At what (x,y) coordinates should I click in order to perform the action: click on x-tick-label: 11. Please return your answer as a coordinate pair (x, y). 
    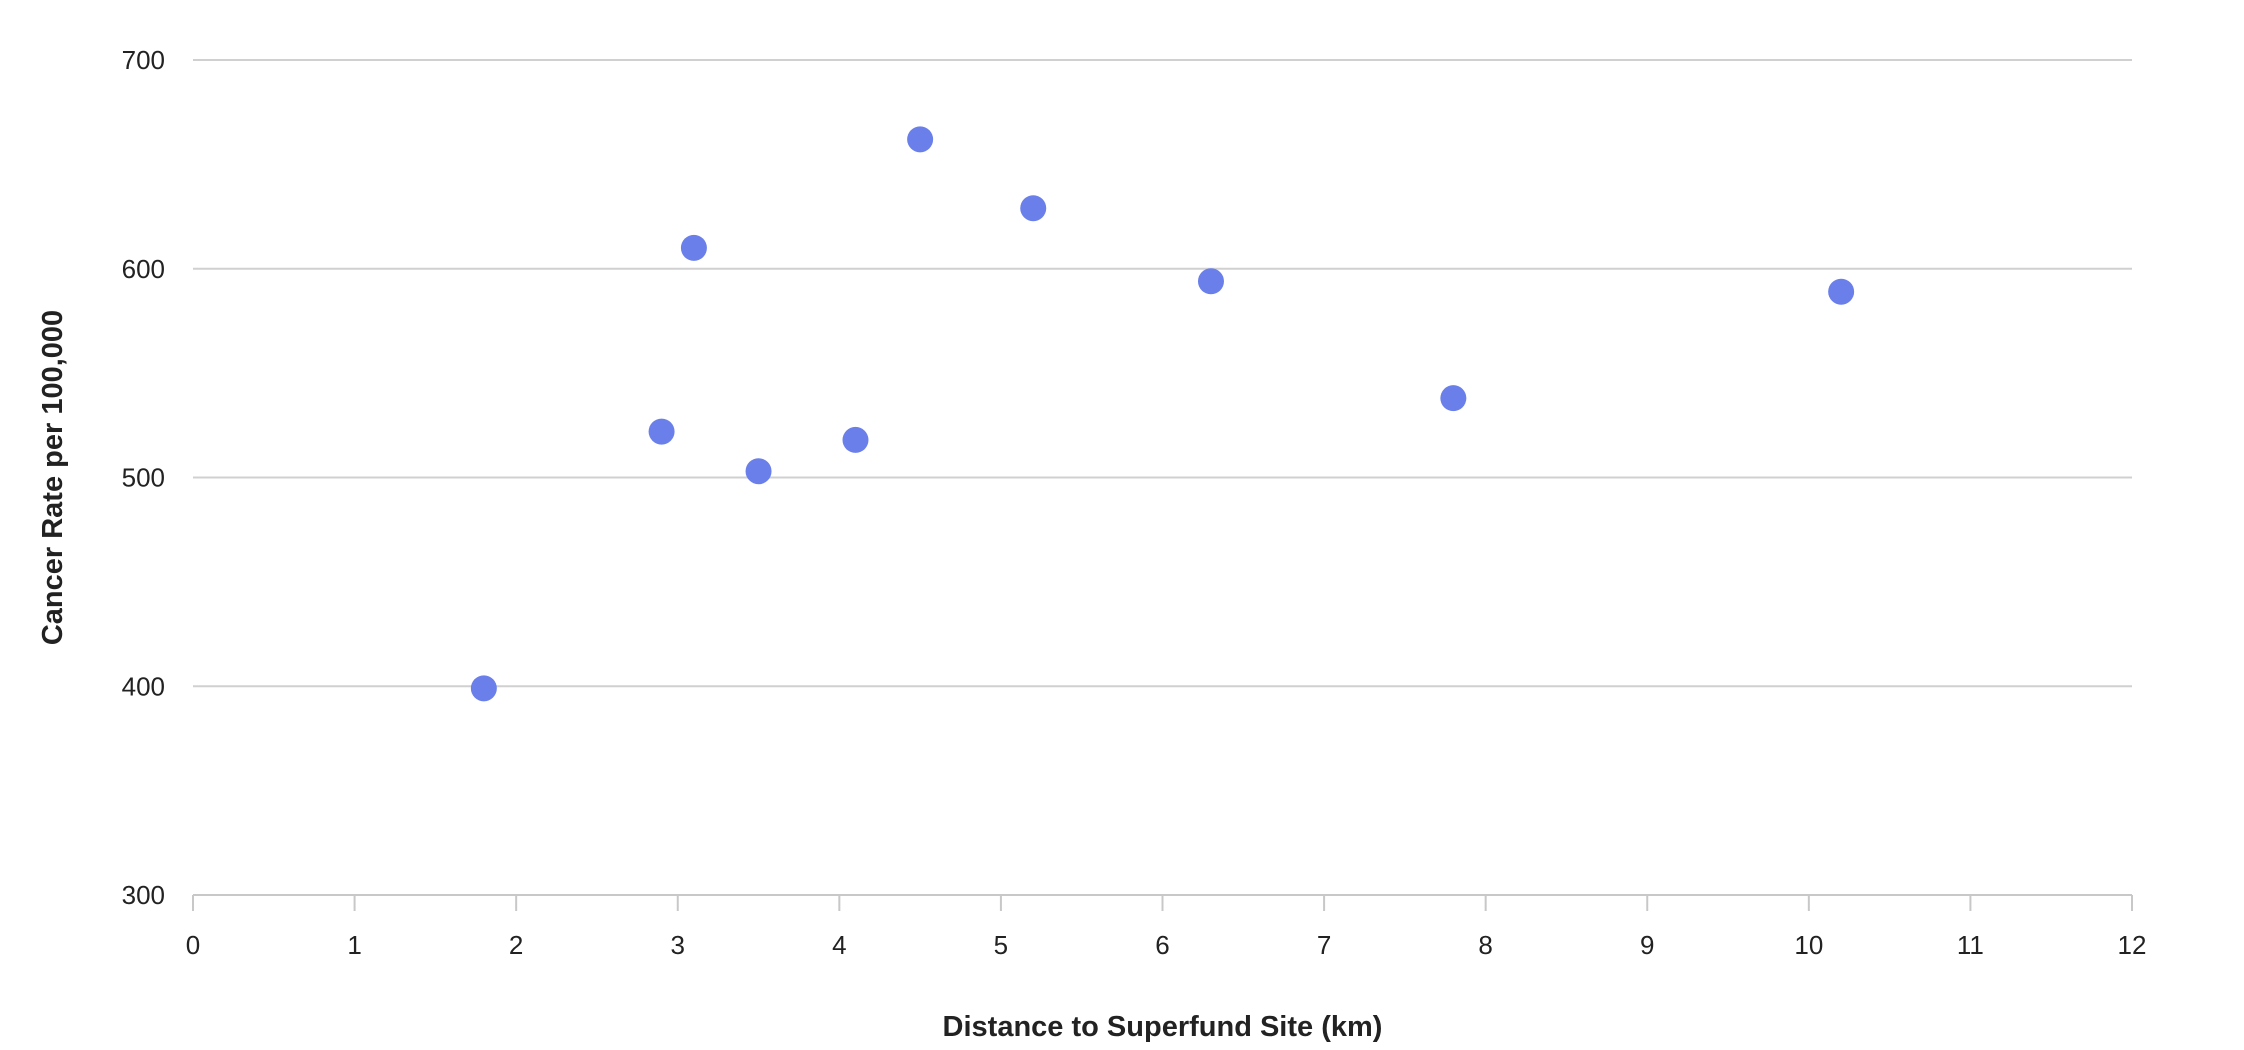
    Looking at the image, I should click on (1970, 945).